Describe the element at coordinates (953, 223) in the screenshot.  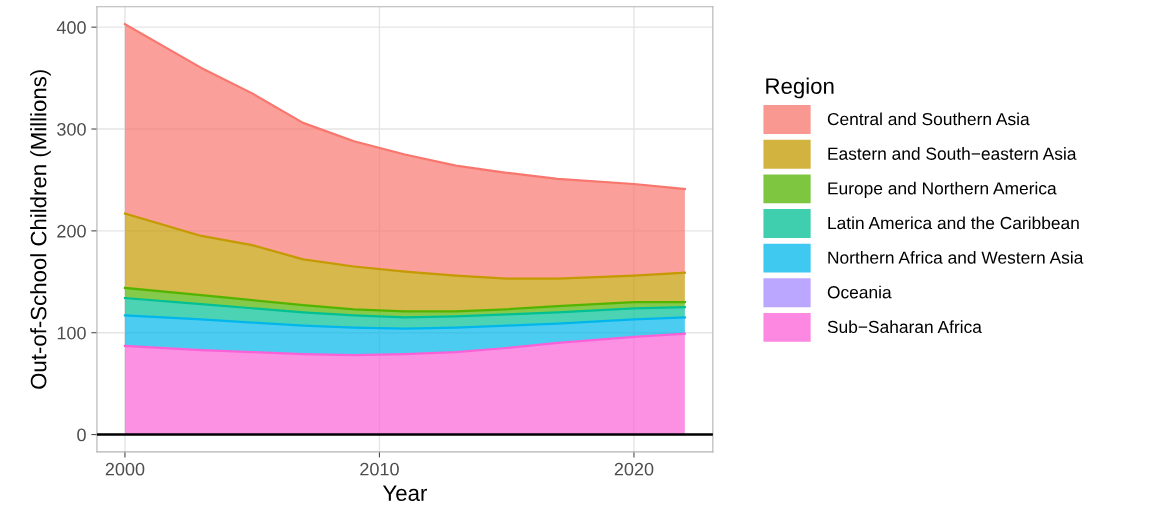
I see `legend-label: Latin America and the Caribbean` at that location.